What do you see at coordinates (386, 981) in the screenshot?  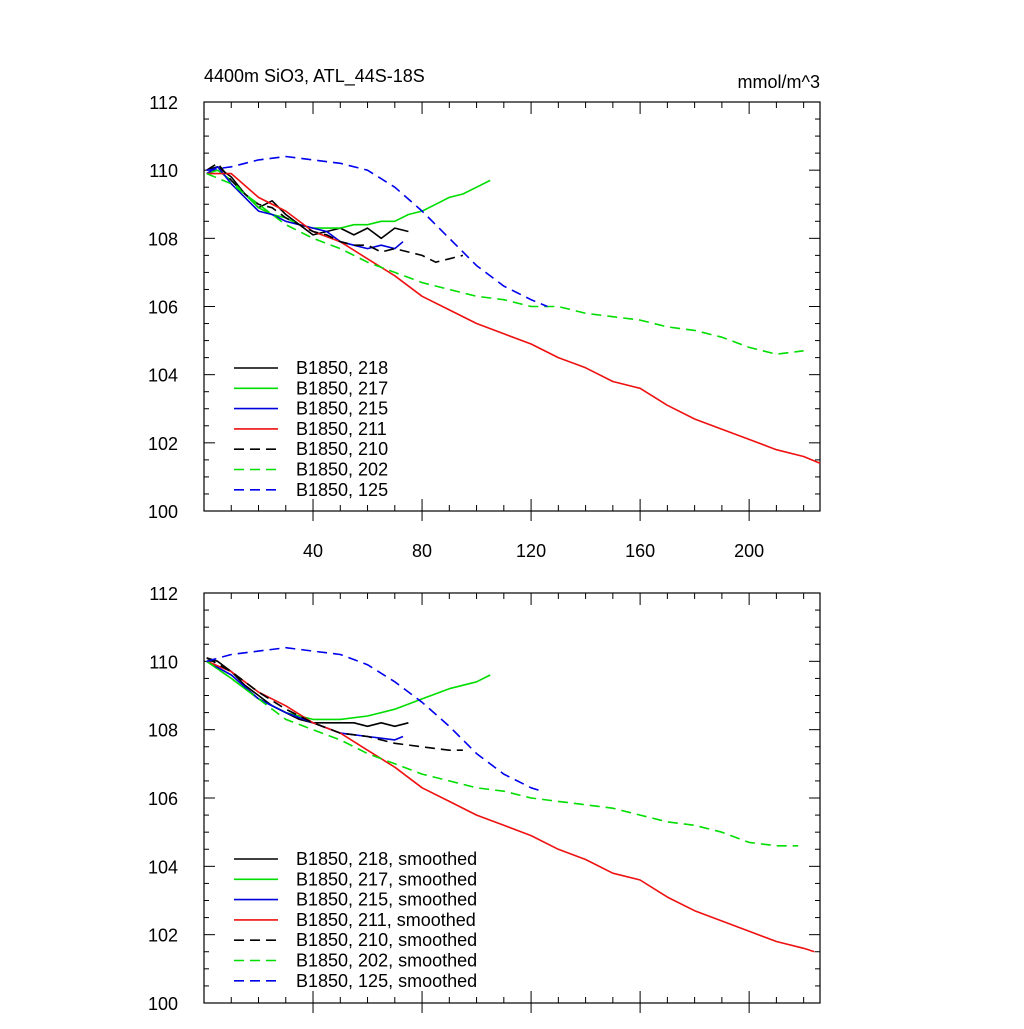 I see `legend-label: B1850, 125, smoothed` at bounding box center [386, 981].